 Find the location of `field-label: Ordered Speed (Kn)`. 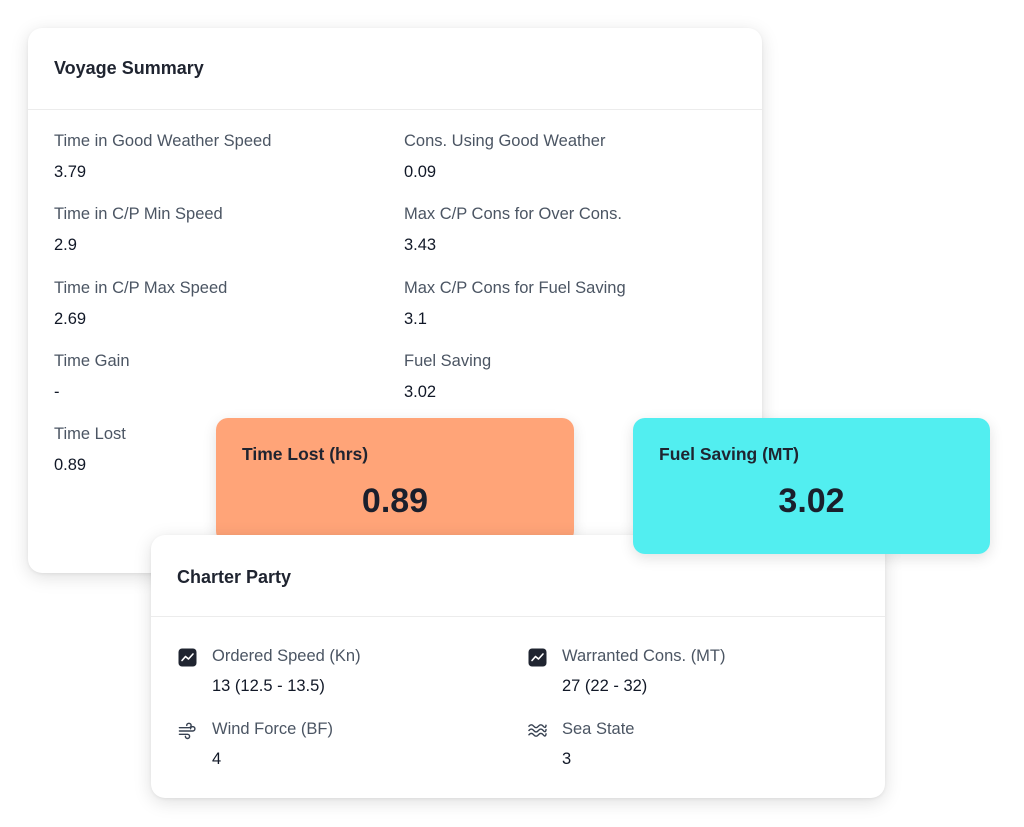

field-label: Ordered Speed (Kn) is located at coordinates (286, 656).